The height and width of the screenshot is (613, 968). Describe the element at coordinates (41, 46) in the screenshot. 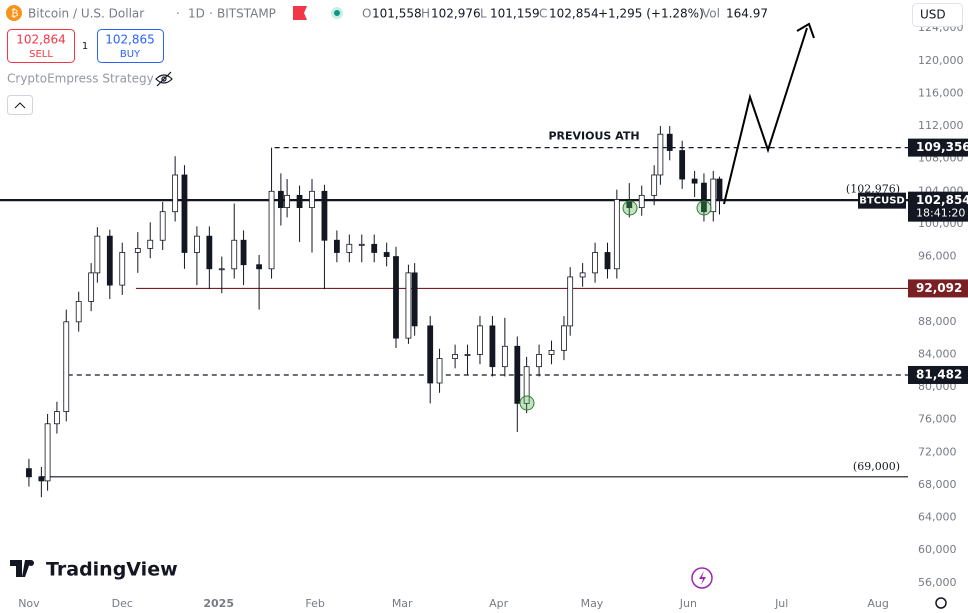

I see `sell-button` at that location.